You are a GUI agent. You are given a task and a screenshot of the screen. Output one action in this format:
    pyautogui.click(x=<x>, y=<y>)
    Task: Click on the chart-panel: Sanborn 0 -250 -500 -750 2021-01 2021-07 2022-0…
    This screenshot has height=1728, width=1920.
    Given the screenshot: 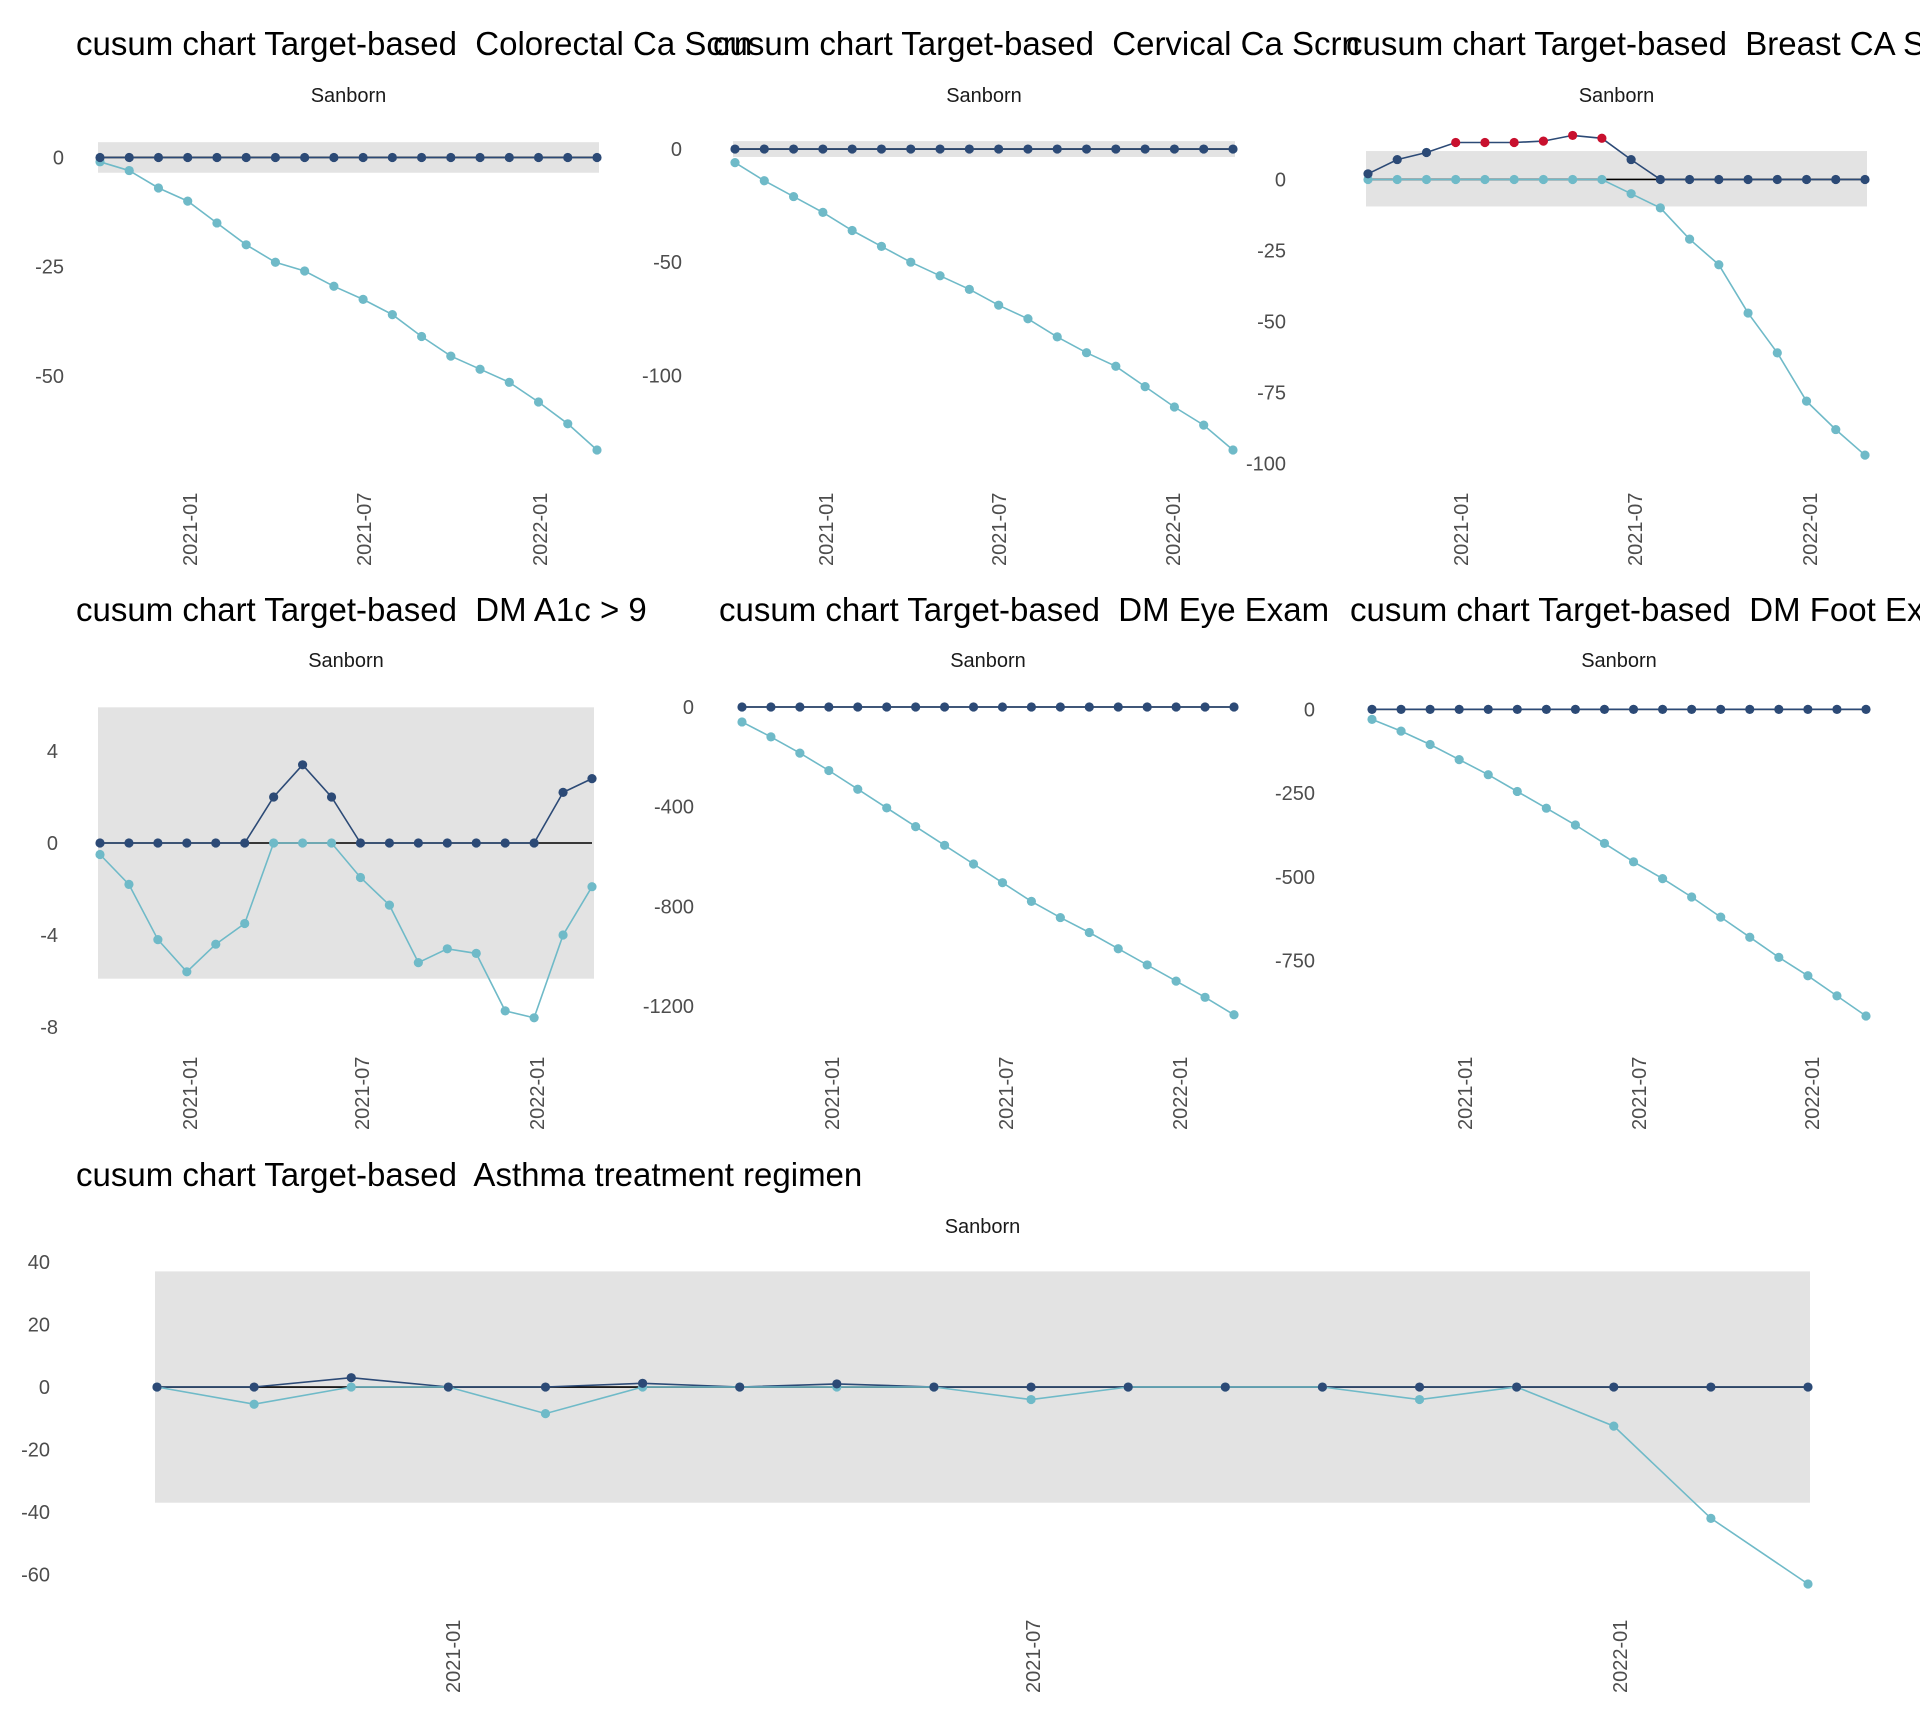 What is the action you would take?
    pyautogui.click(x=1573, y=890)
    